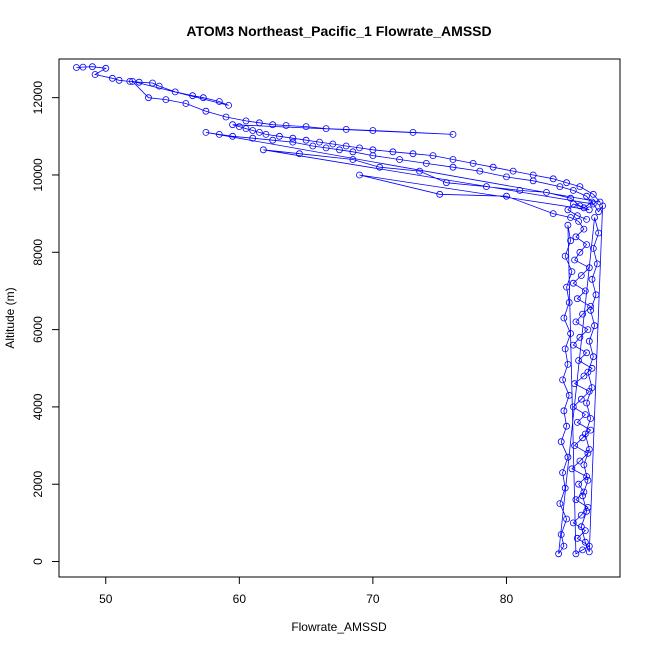  Describe the element at coordinates (38, 561) in the screenshot. I see `y-tick-label: 0` at that location.